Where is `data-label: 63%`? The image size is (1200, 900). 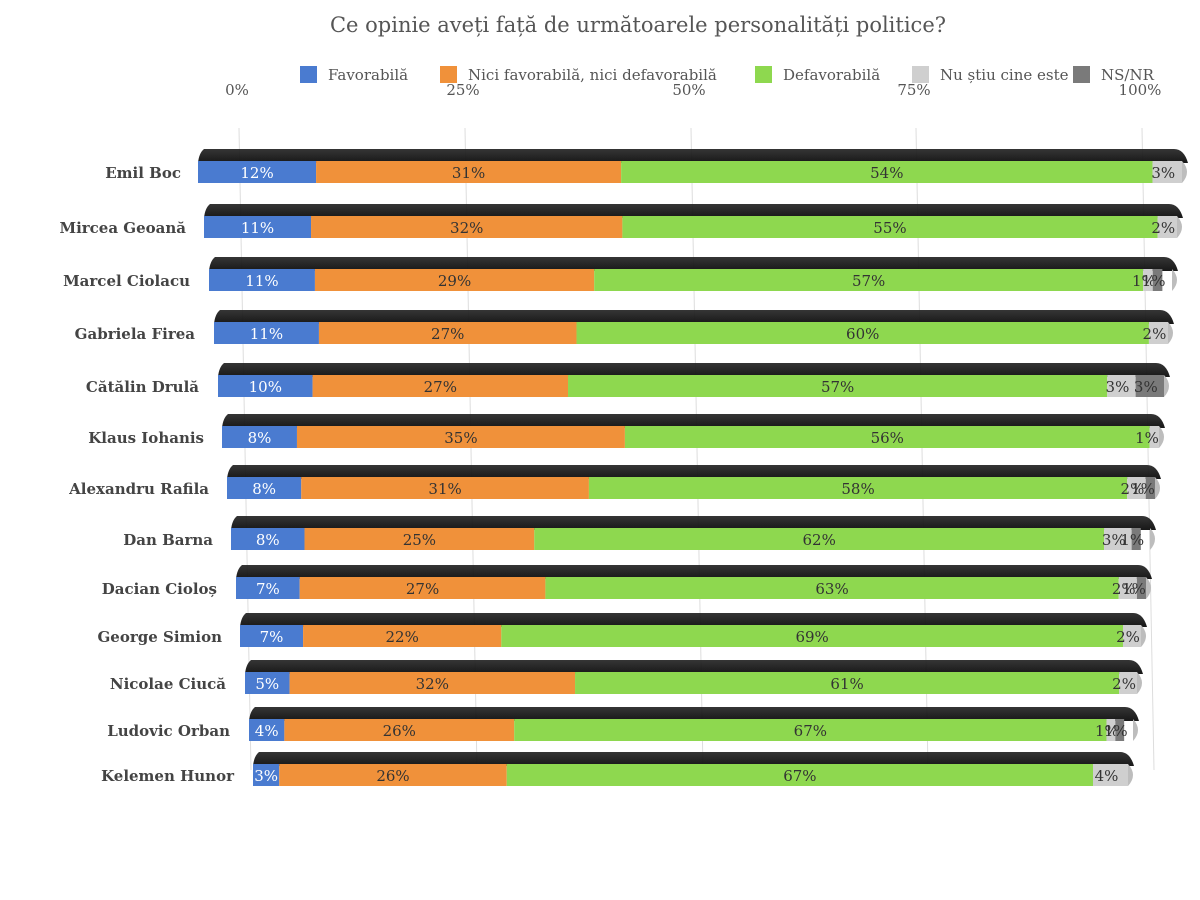
data-label: 63% is located at coordinates (831, 589).